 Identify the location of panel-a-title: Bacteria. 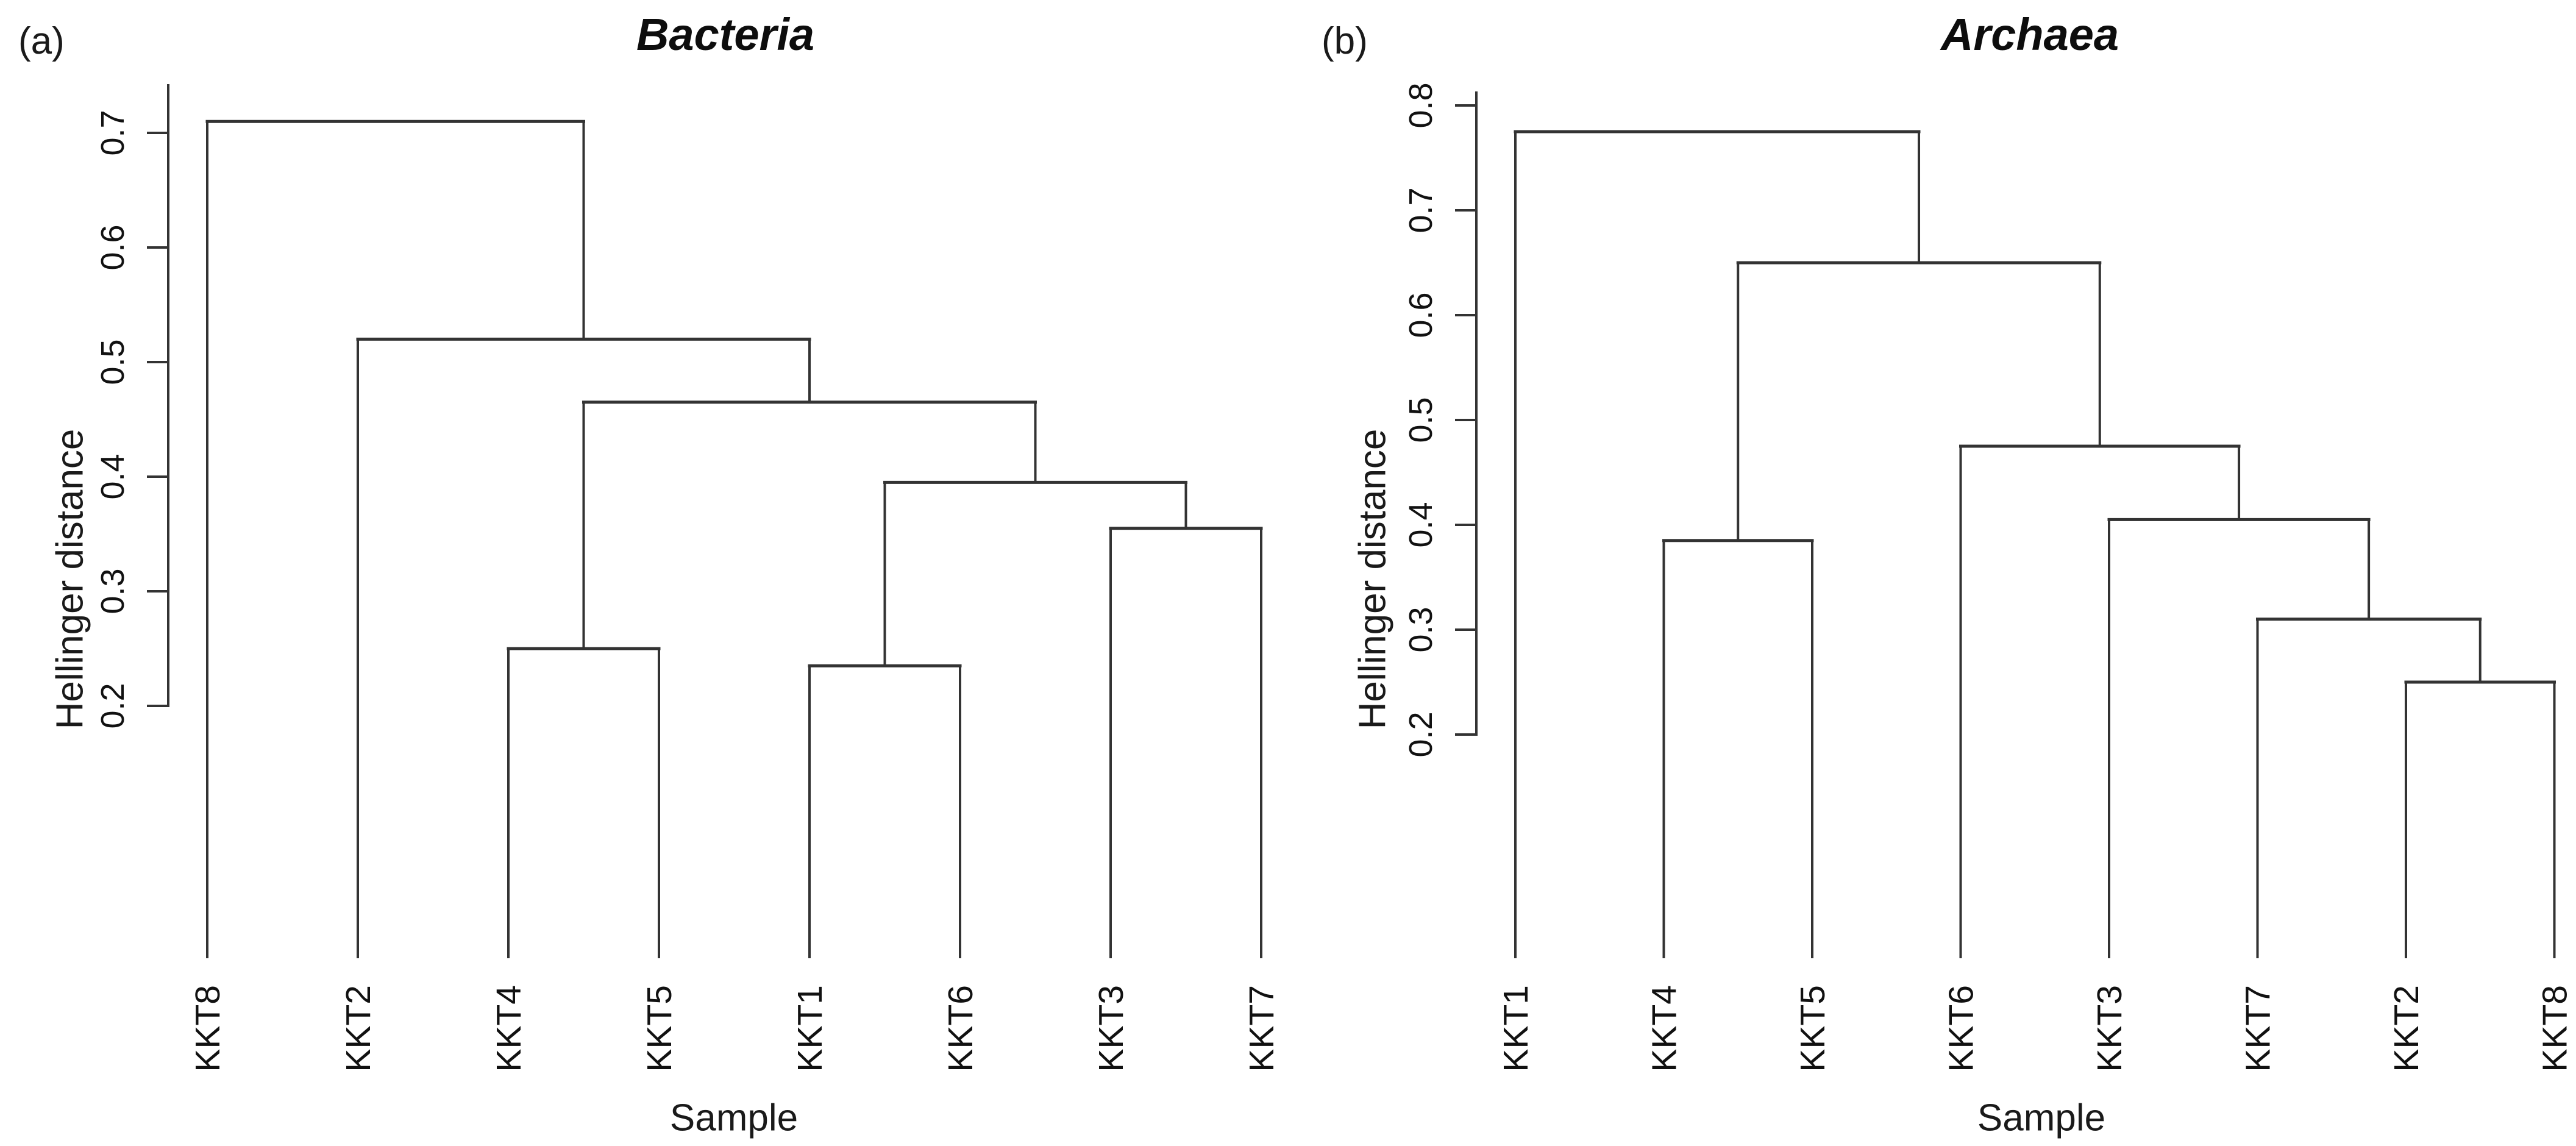
(725, 34).